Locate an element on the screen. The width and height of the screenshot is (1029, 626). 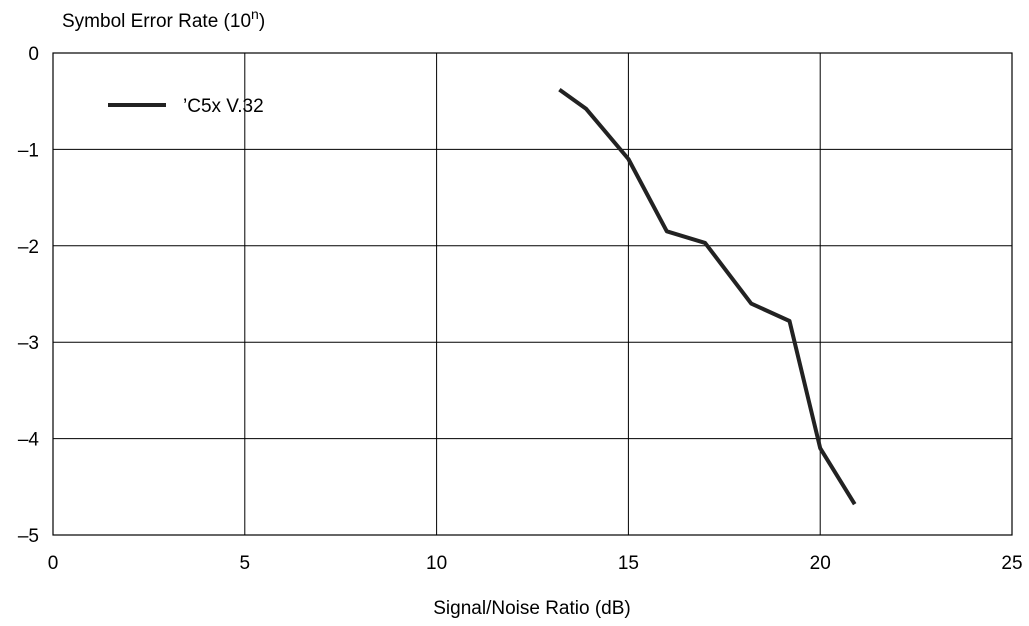
x-tick-label-5: 25 is located at coordinates (1011, 563).